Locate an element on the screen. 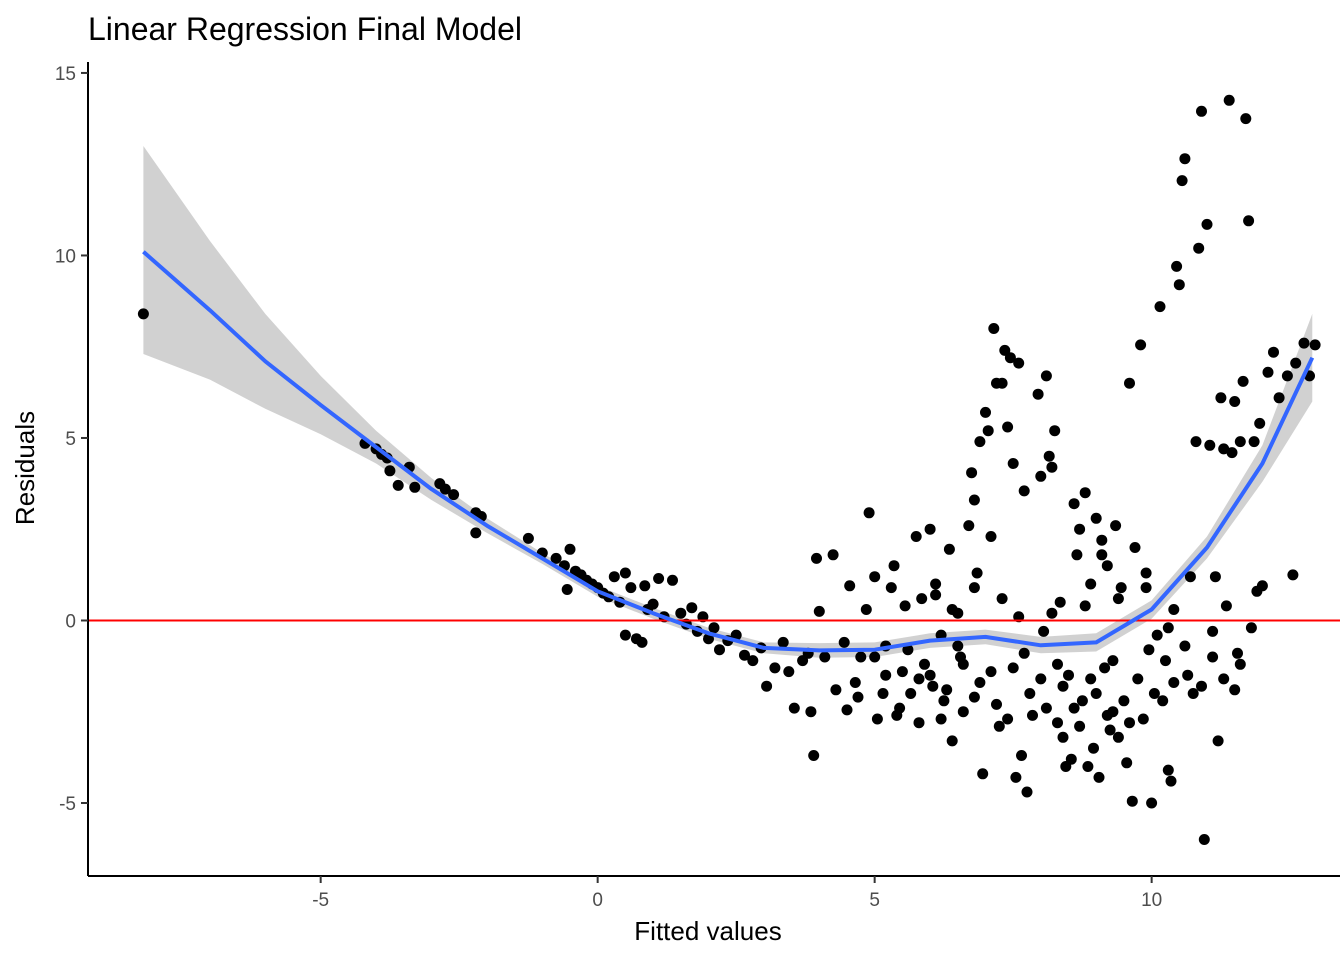 This screenshot has width=1344, height=960. y-axis-title: Residuals is located at coordinates (25, 468).